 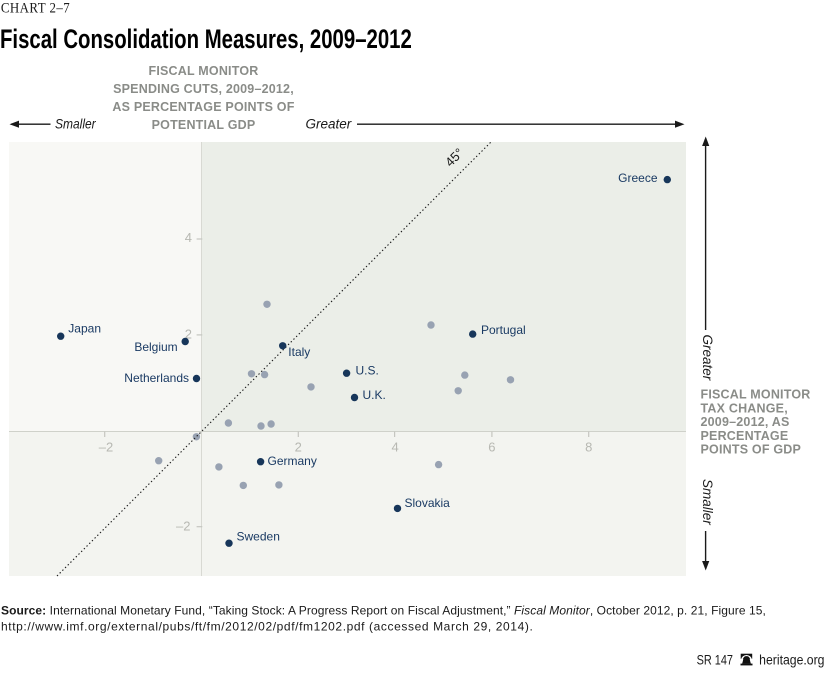 I want to click on svg-text: Netherlands, so click(x=156, y=378).